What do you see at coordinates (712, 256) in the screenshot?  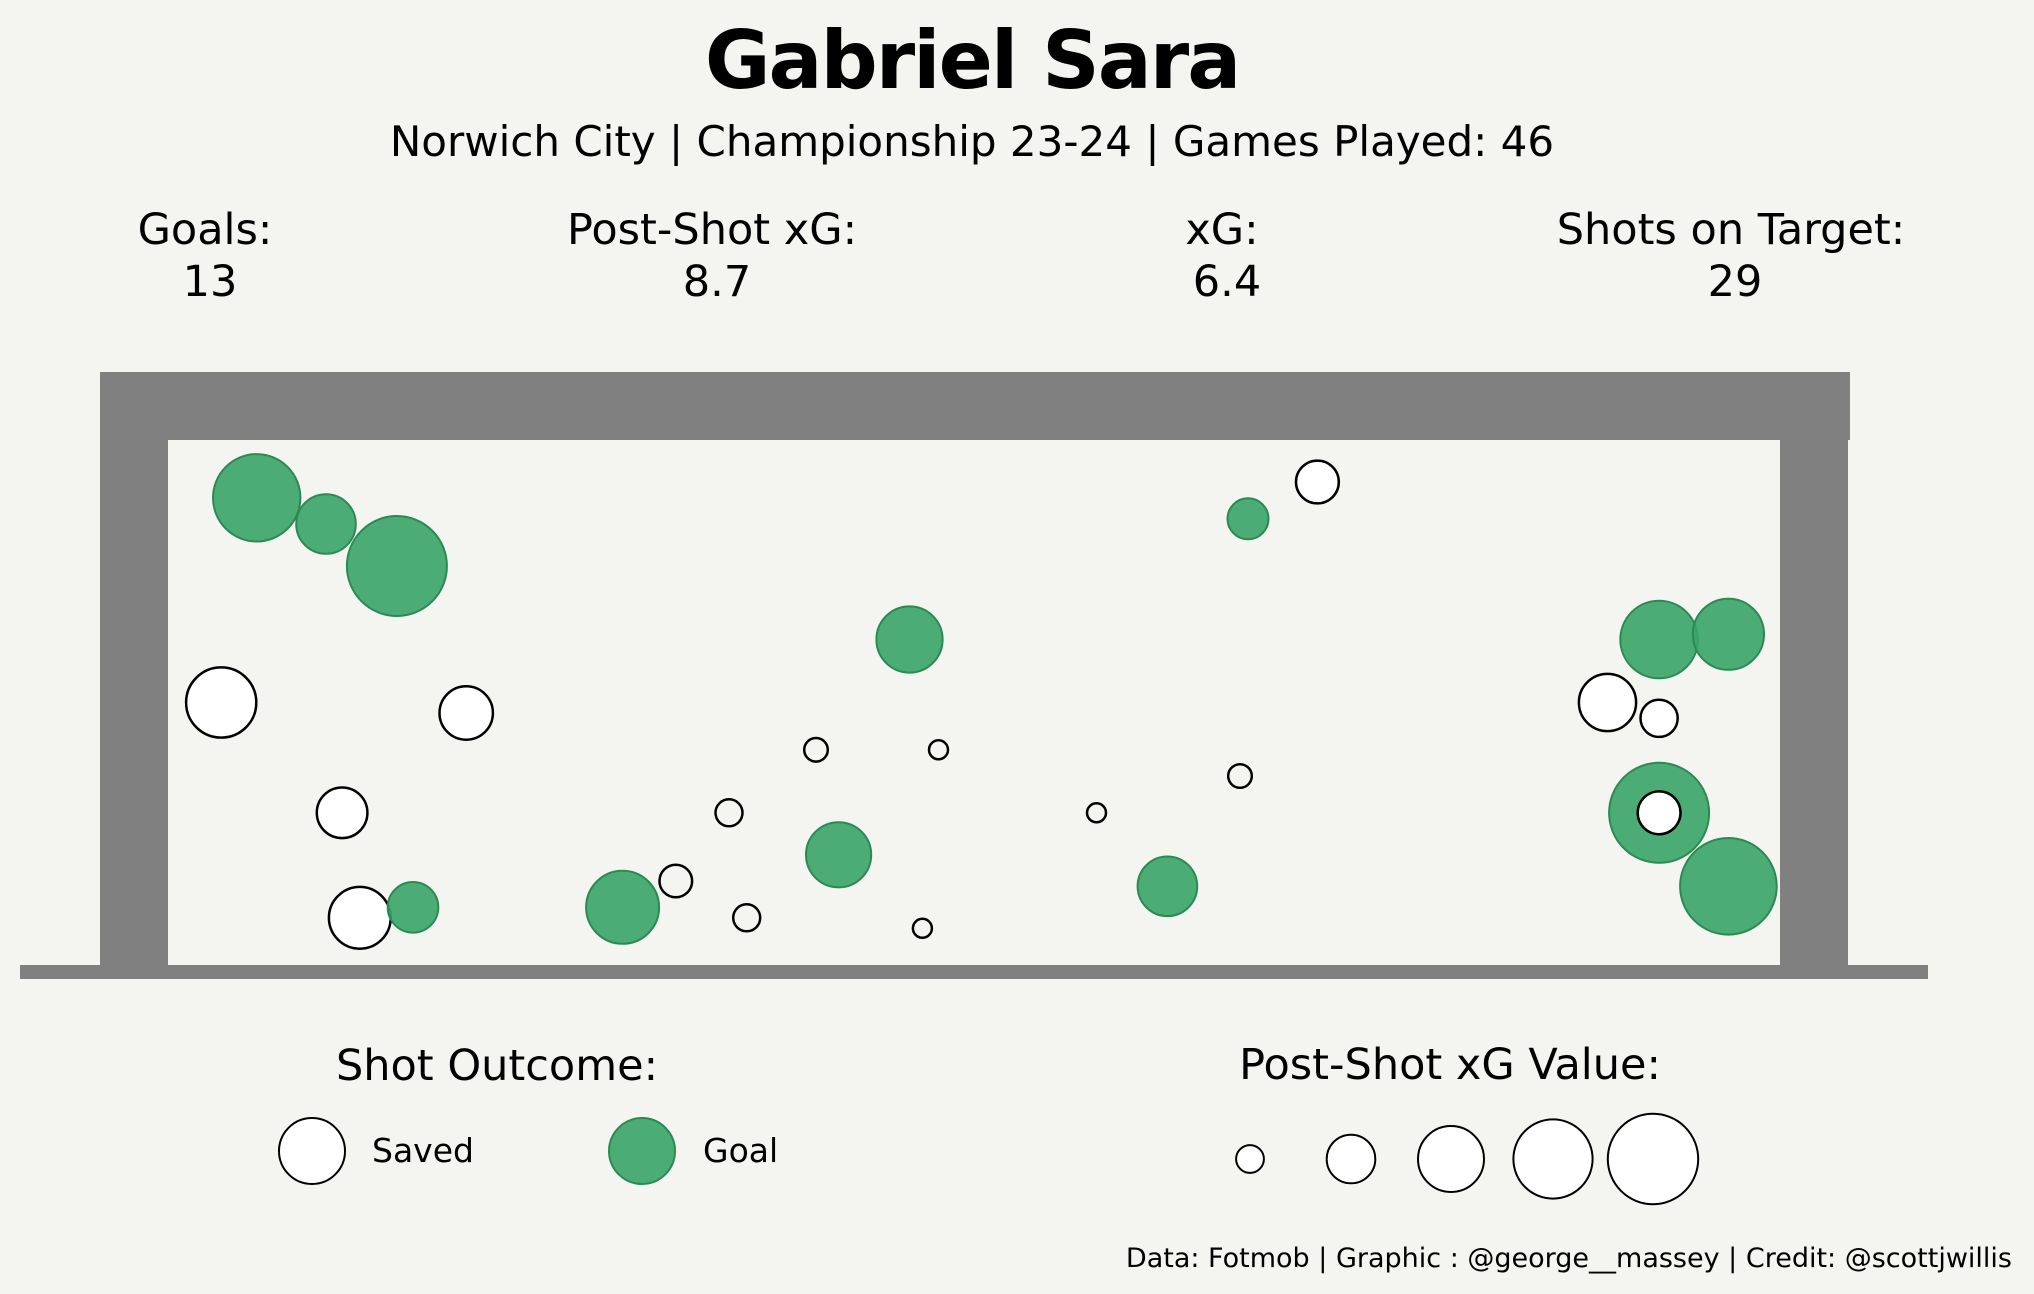 I see `stat-psxg: Post-Shot xG: 8.7` at bounding box center [712, 256].